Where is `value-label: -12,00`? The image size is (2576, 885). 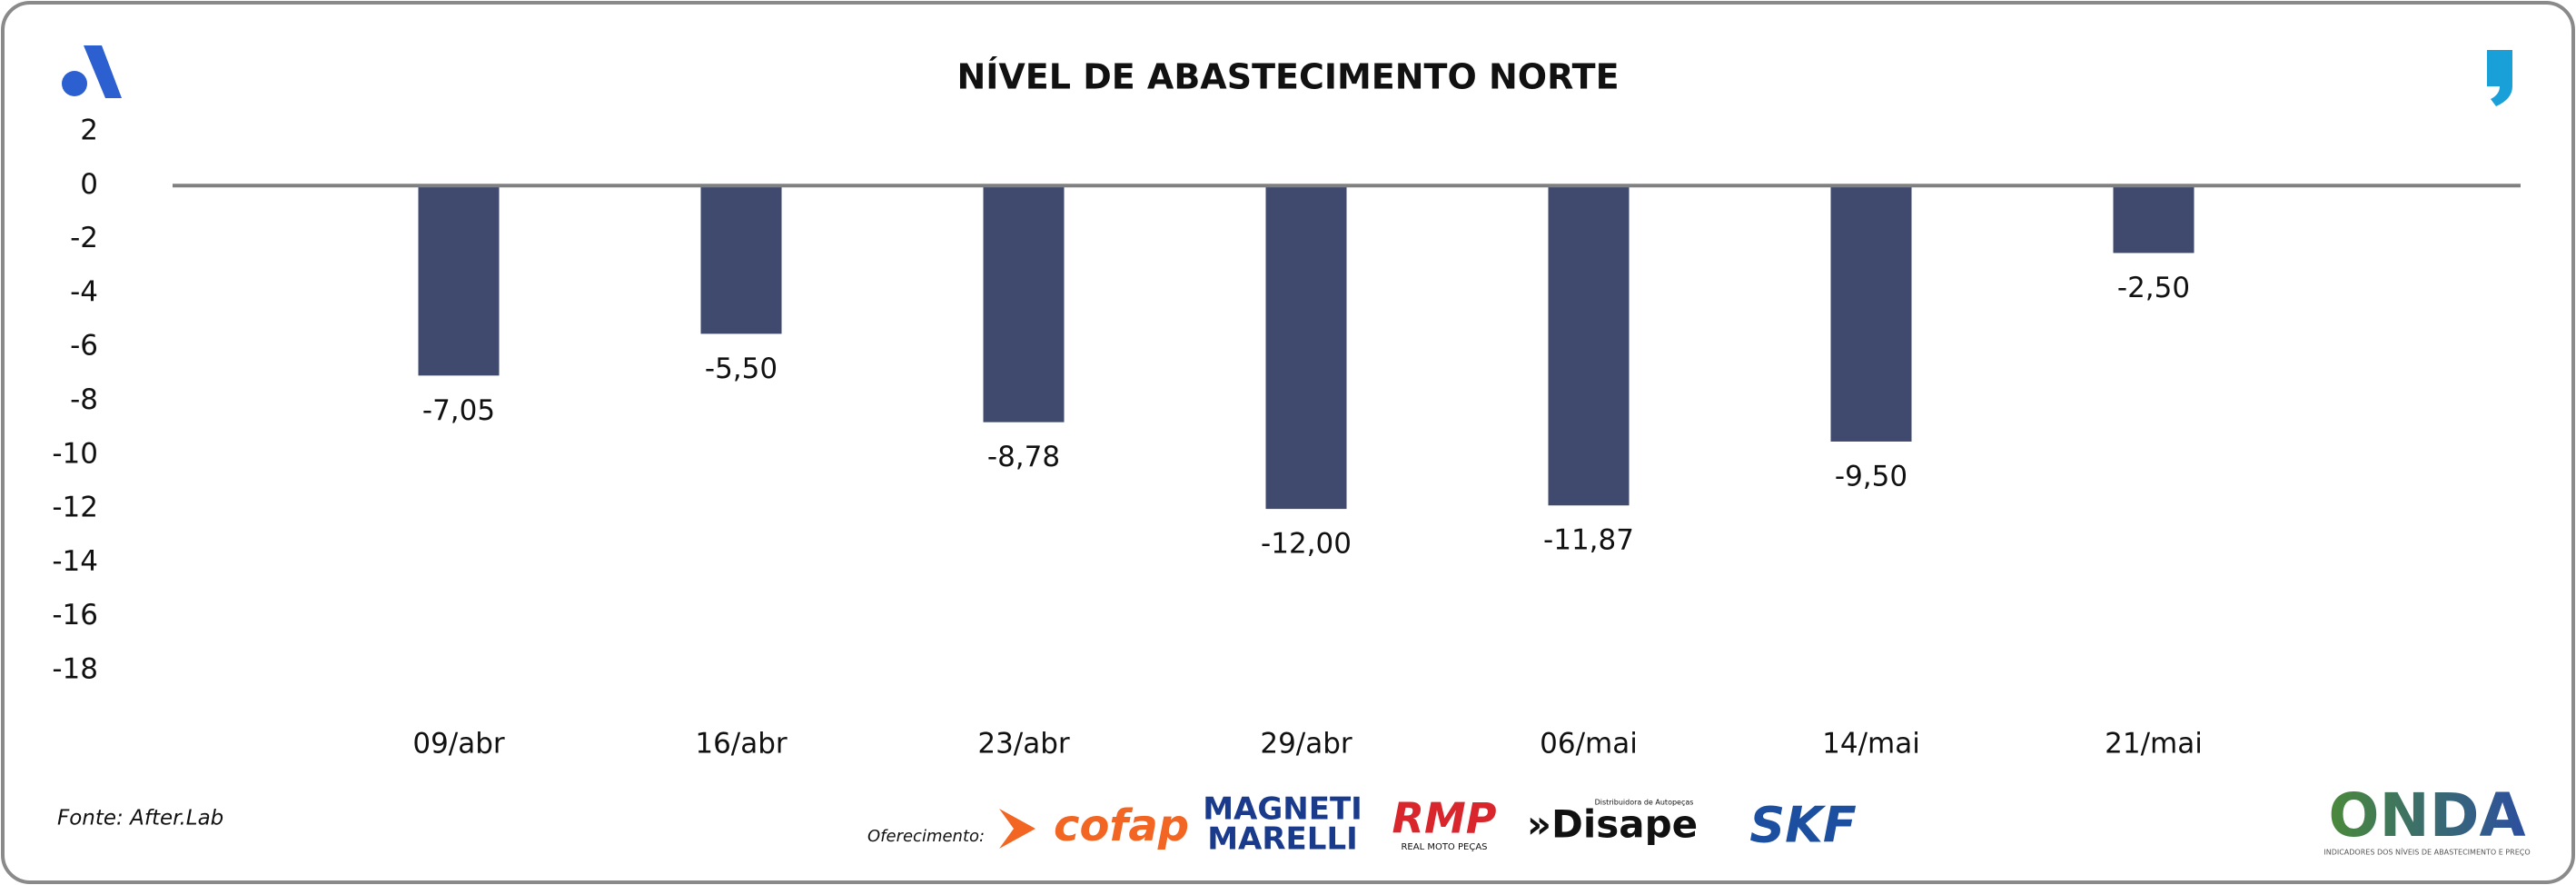
value-label: -12,00 is located at coordinates (1306, 544).